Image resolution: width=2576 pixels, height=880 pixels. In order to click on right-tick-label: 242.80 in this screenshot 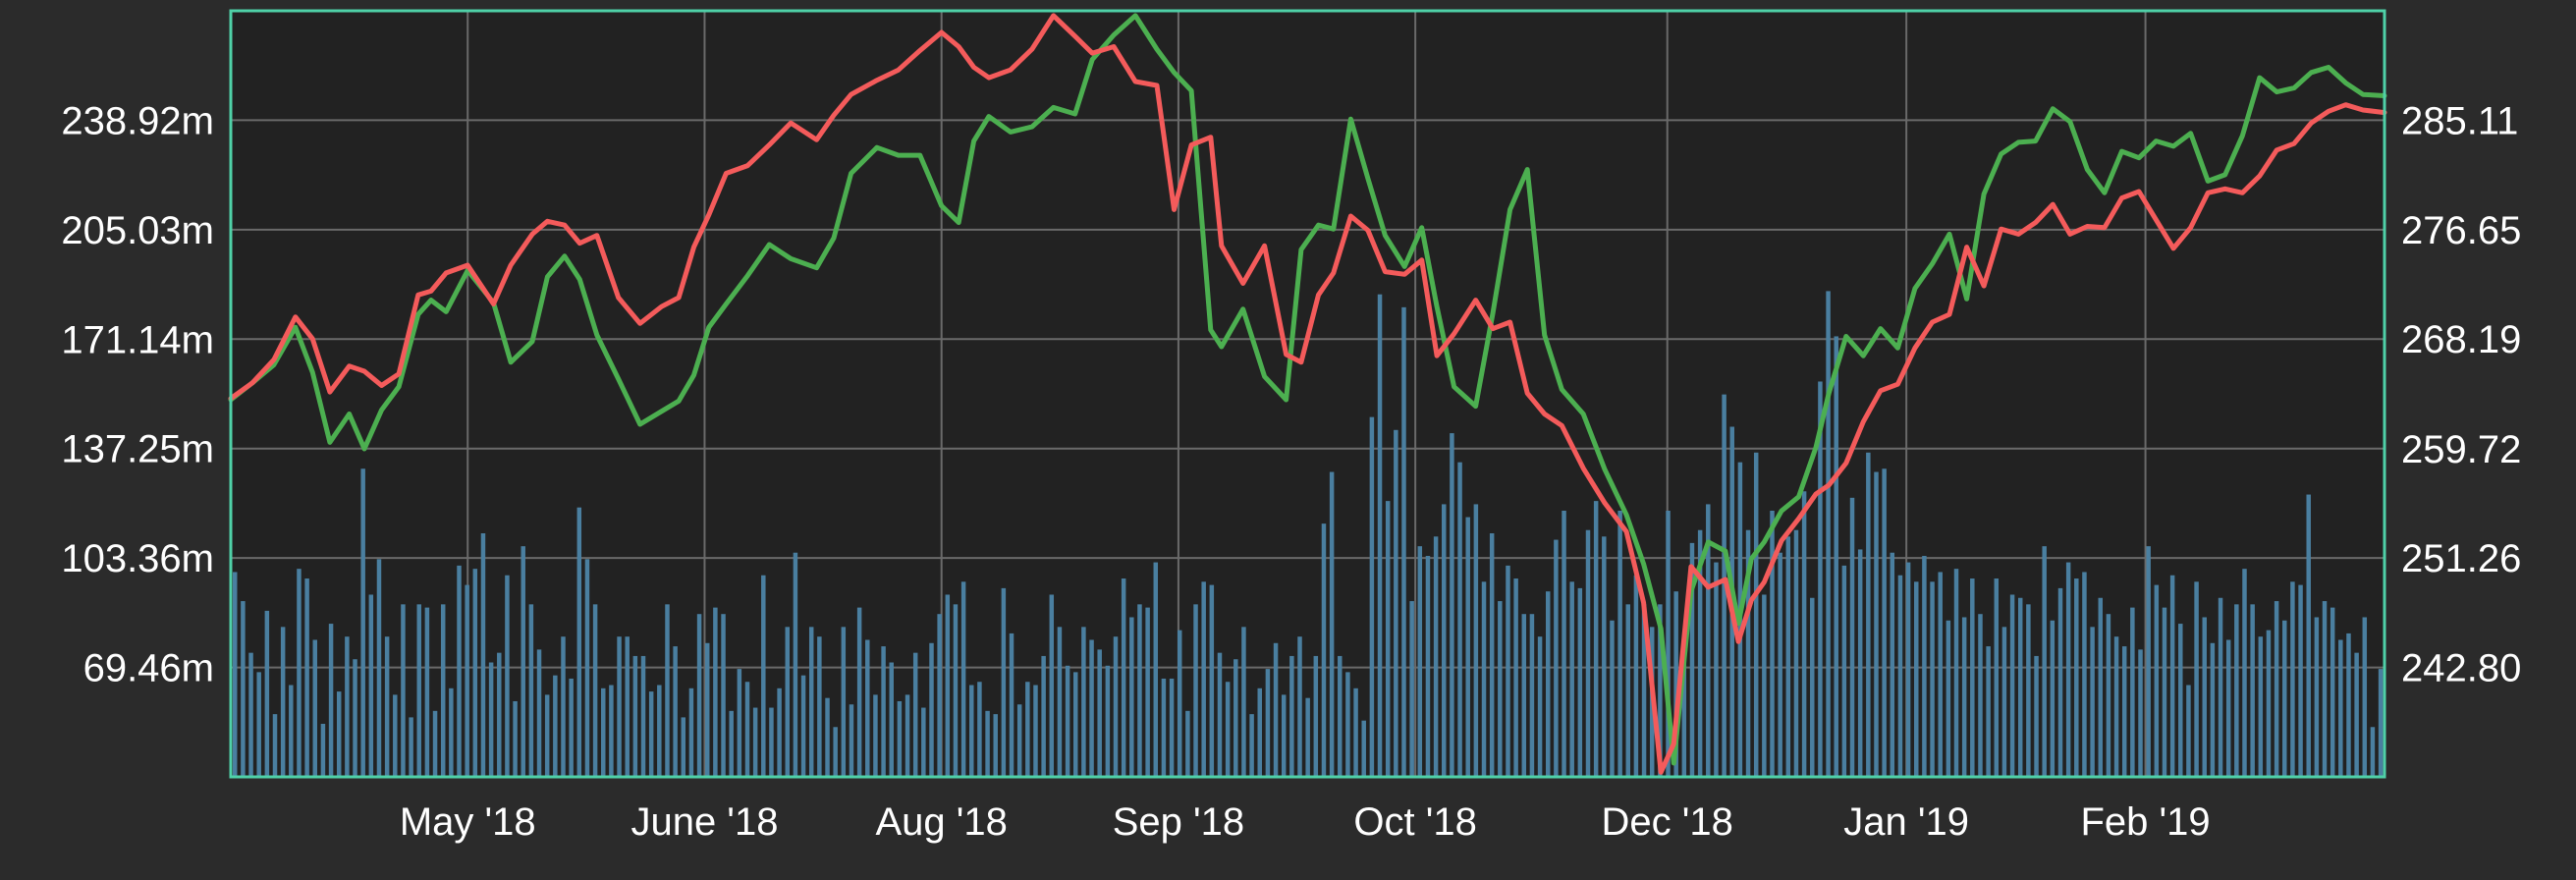, I will do `click(2461, 668)`.